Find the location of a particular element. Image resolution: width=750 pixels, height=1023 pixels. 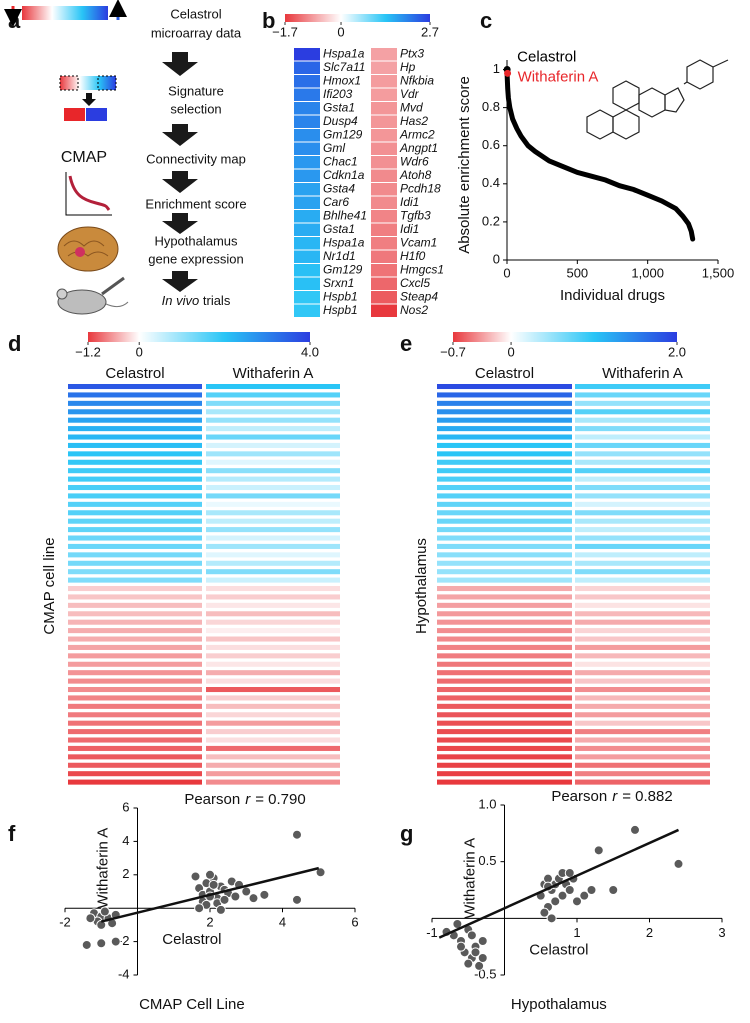

colorbar is located at coordinates (357, 18).